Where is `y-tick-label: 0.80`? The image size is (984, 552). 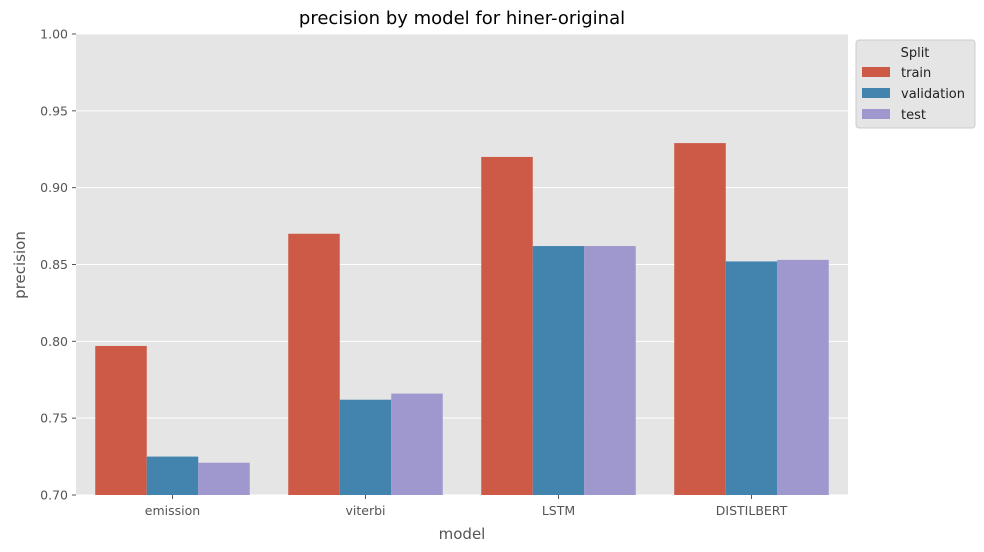 y-tick-label: 0.80 is located at coordinates (54, 341).